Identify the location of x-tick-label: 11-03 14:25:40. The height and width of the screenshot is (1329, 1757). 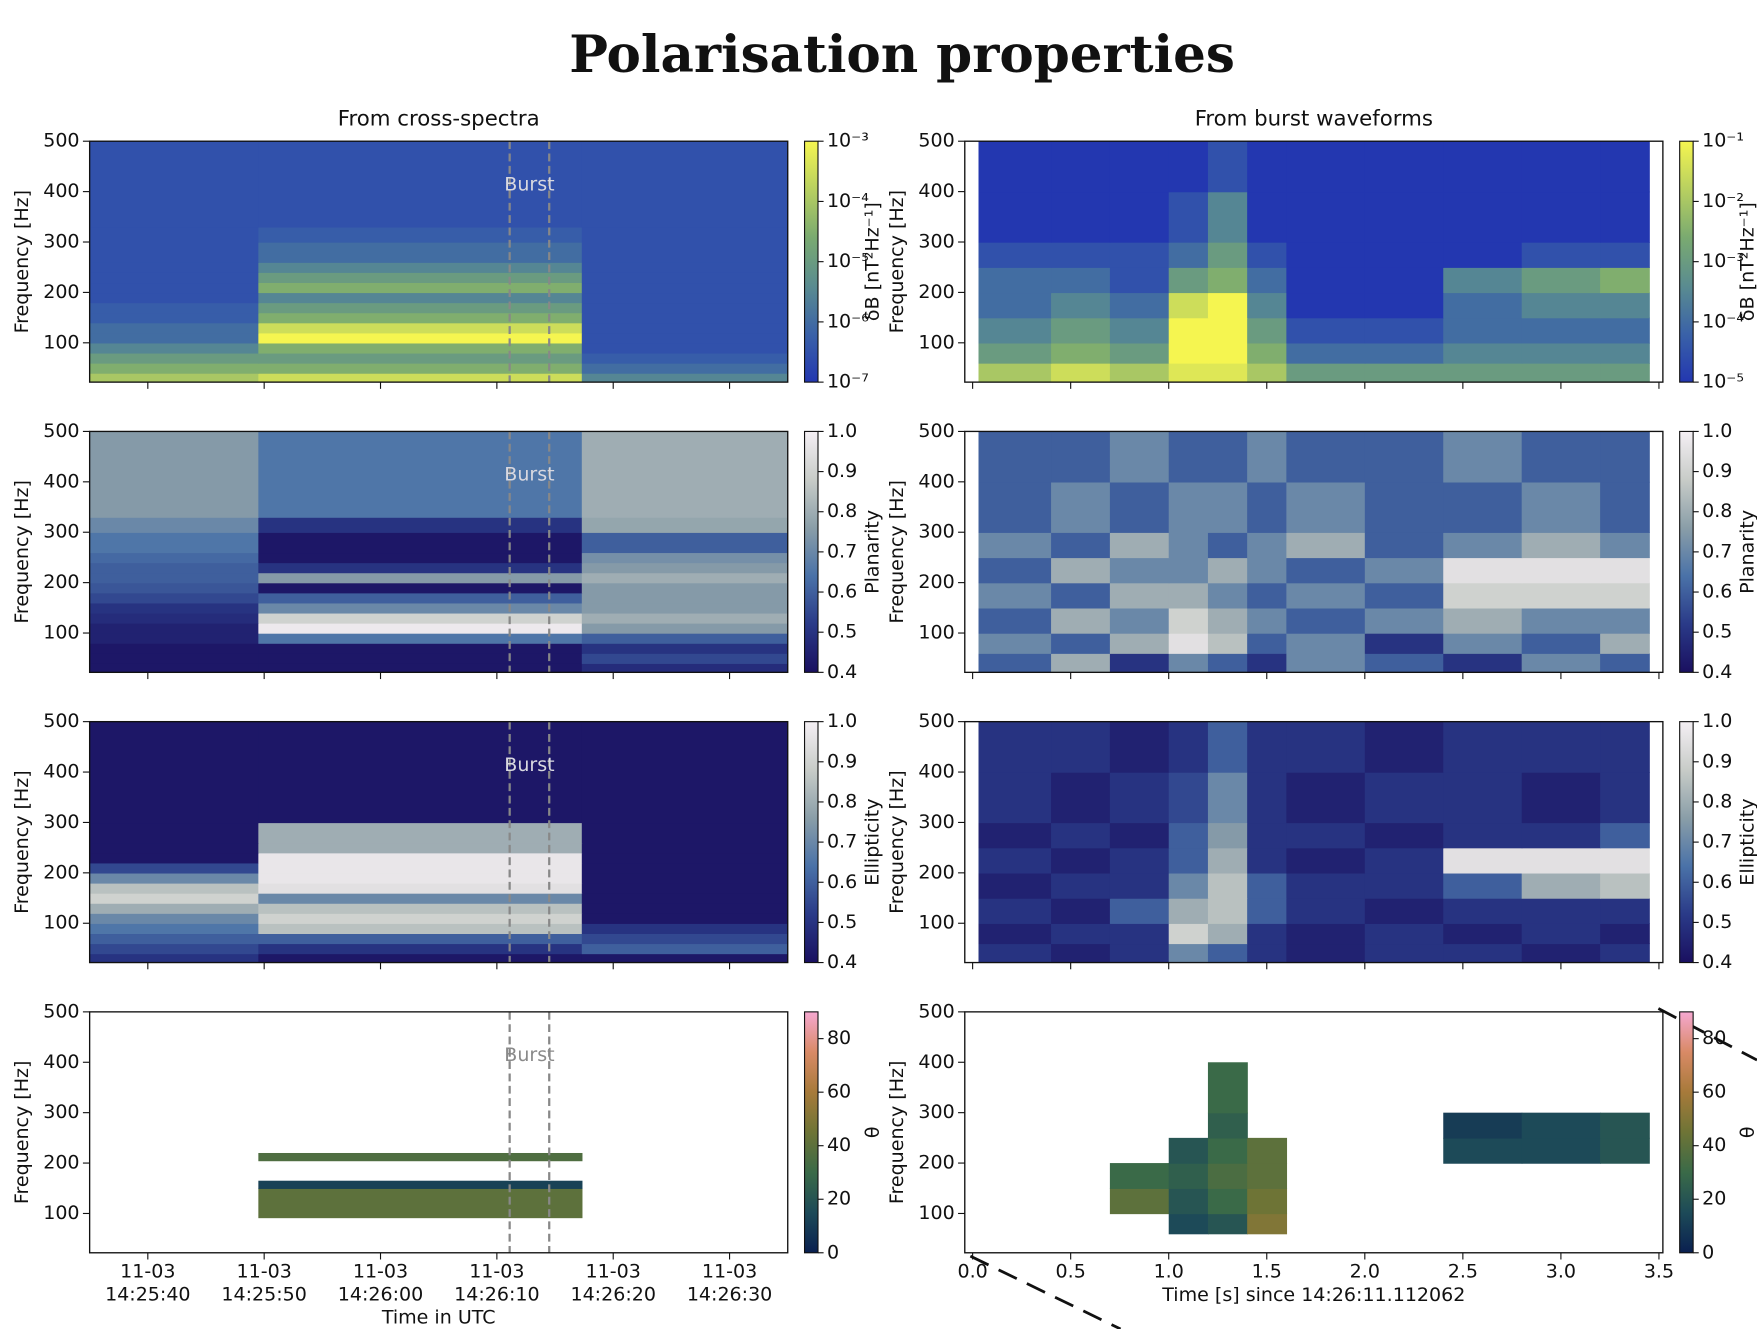
(147, 1282).